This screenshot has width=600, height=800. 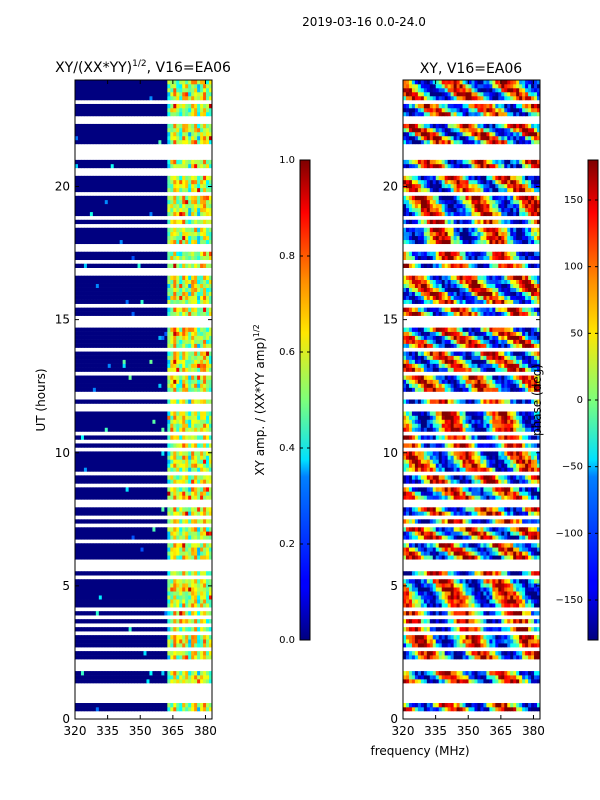 What do you see at coordinates (140, 731) in the screenshot?
I see `x-tick-label: 350` at bounding box center [140, 731].